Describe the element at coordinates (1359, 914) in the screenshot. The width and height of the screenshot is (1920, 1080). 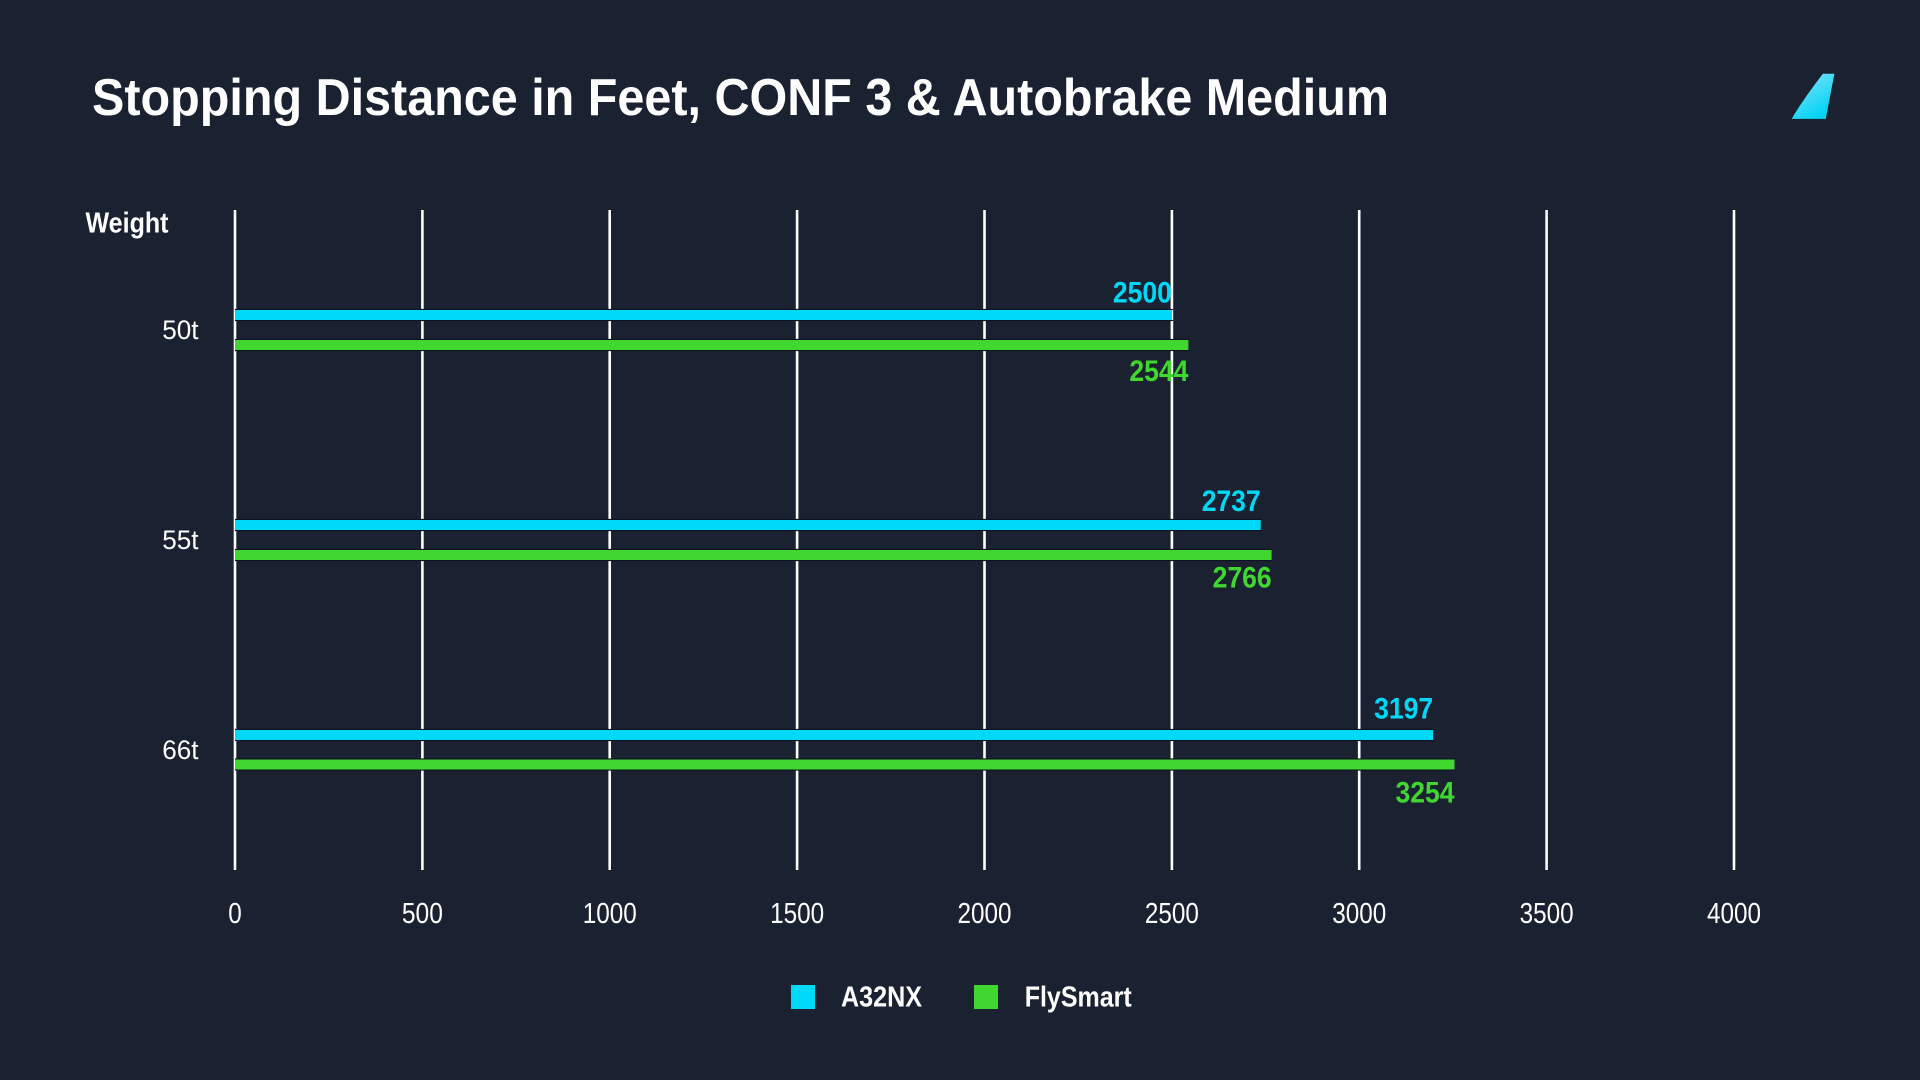
I see `svg-text: 3000` at that location.